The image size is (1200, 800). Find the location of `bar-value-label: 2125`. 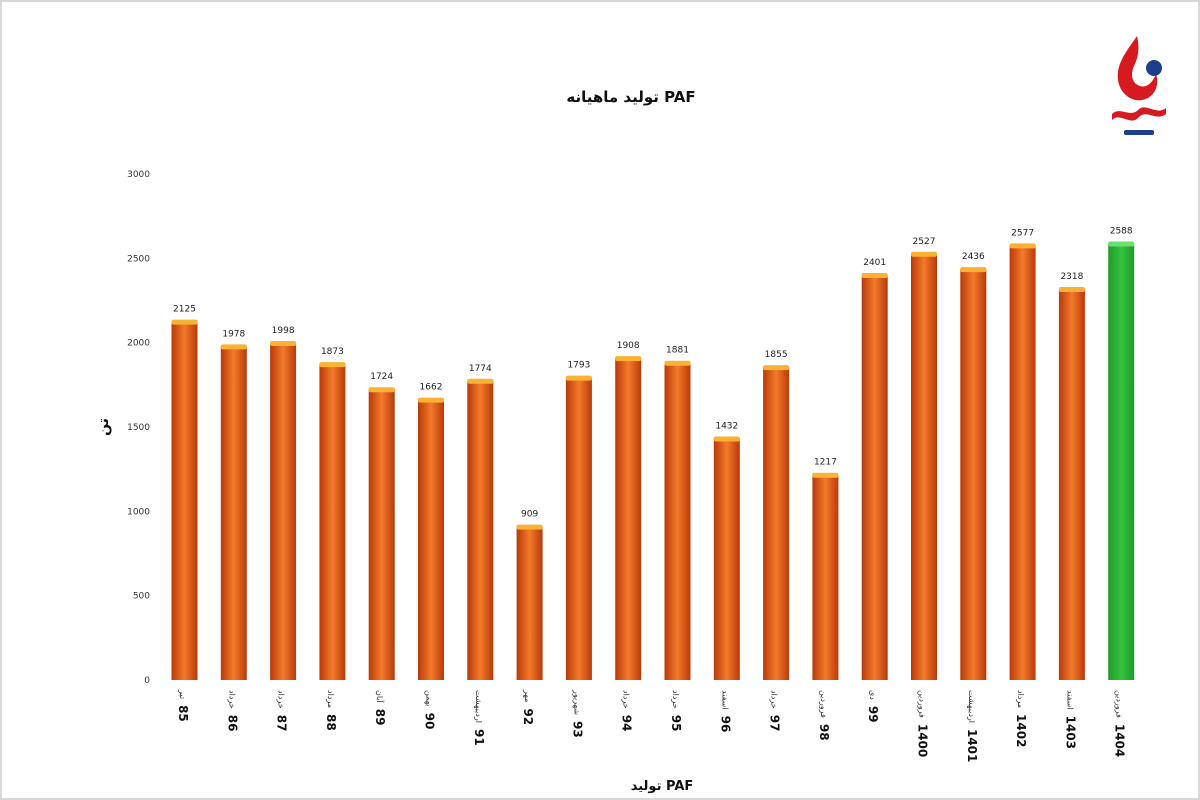

bar-value-label: 2125 is located at coordinates (184, 310).